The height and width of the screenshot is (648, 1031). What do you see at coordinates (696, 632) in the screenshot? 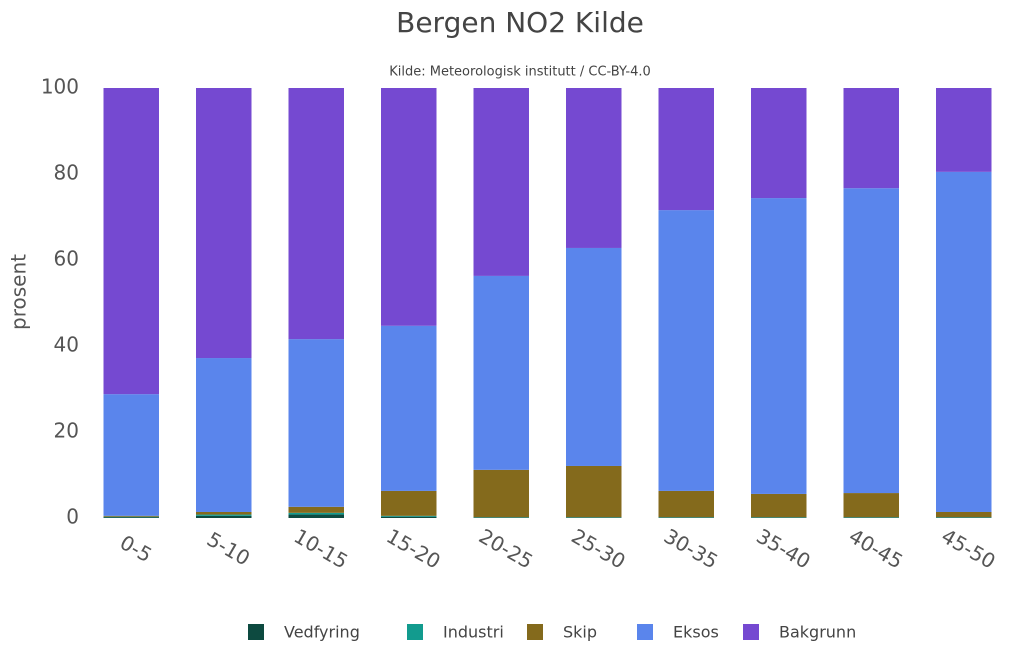
I see `legend-label: Eksos` at bounding box center [696, 632].